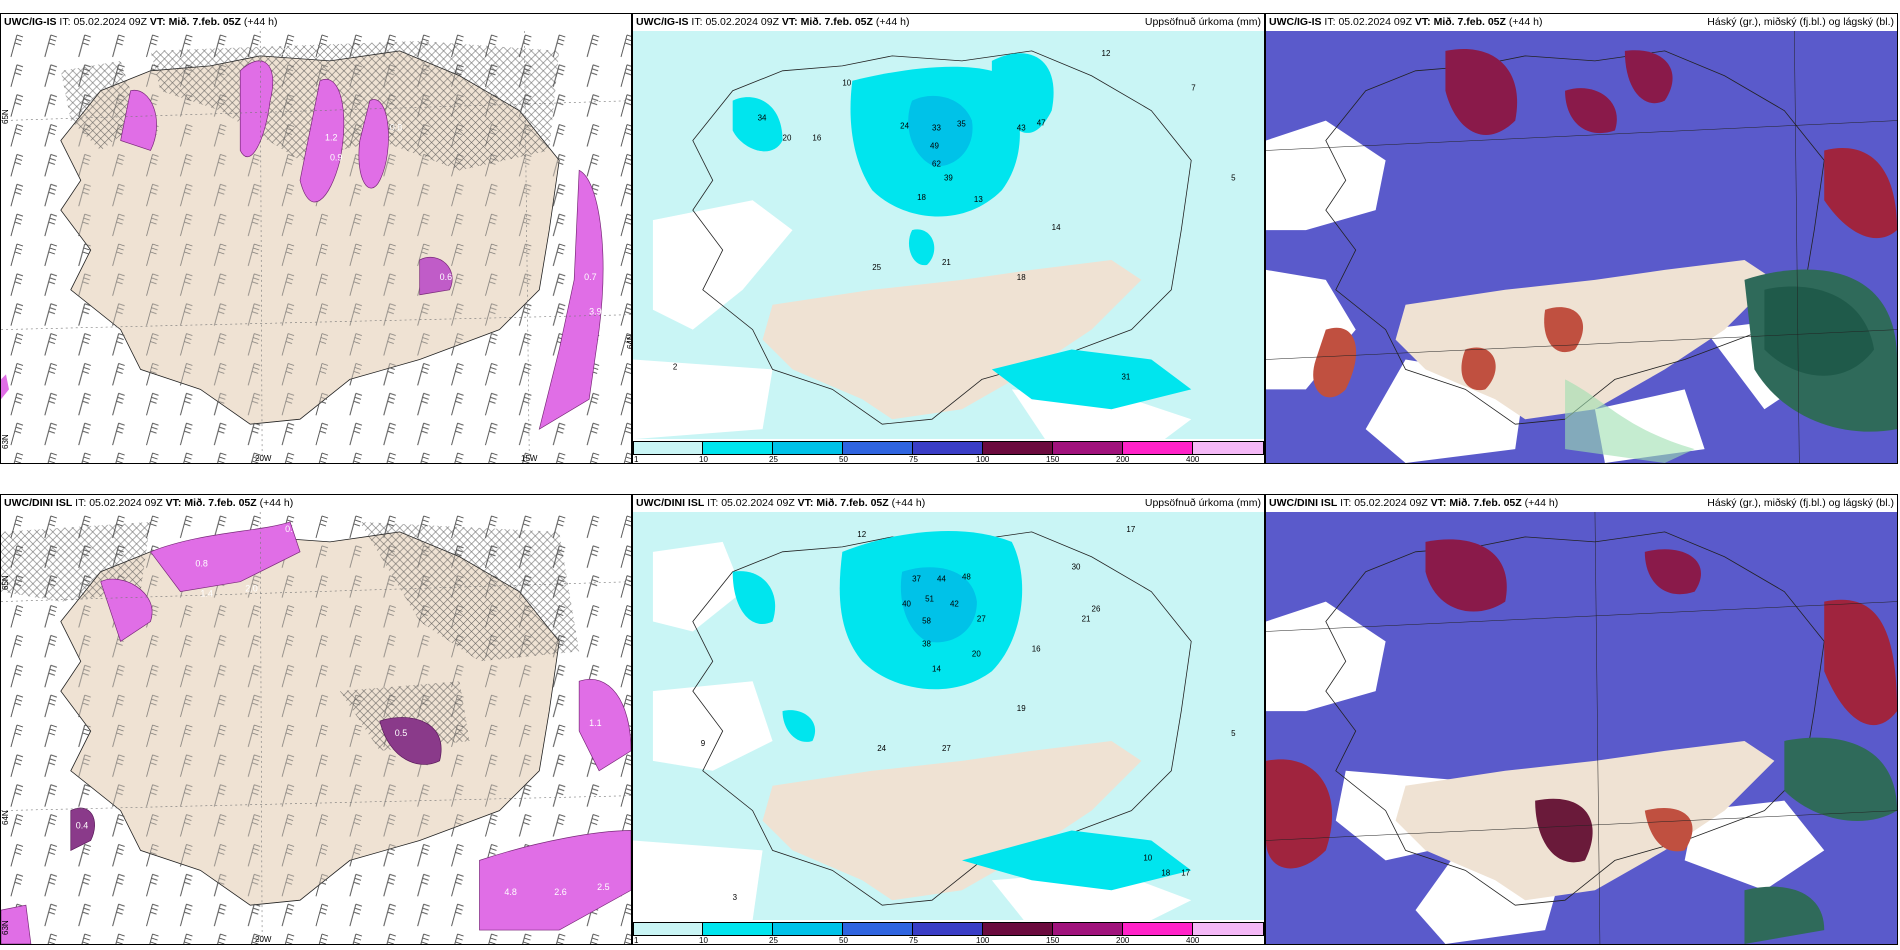  Describe the element at coordinates (1076, 567) in the screenshot. I see `svg-text: 30` at that location.